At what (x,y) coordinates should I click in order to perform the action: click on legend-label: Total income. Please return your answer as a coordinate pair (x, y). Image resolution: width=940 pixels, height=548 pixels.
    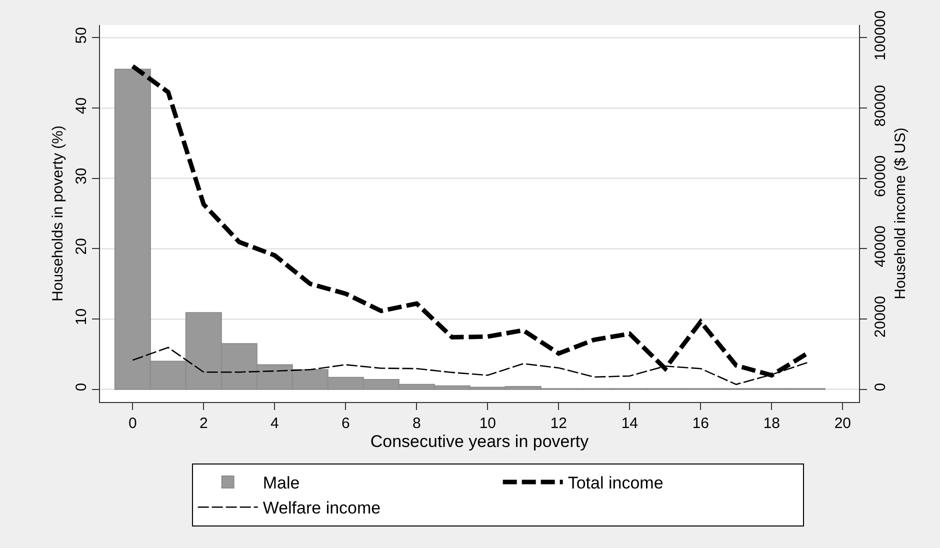
    Looking at the image, I should click on (616, 483).